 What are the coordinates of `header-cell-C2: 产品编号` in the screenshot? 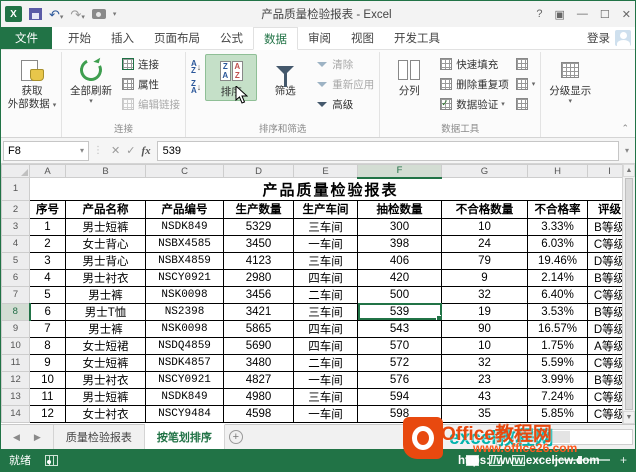 It's located at (184, 209).